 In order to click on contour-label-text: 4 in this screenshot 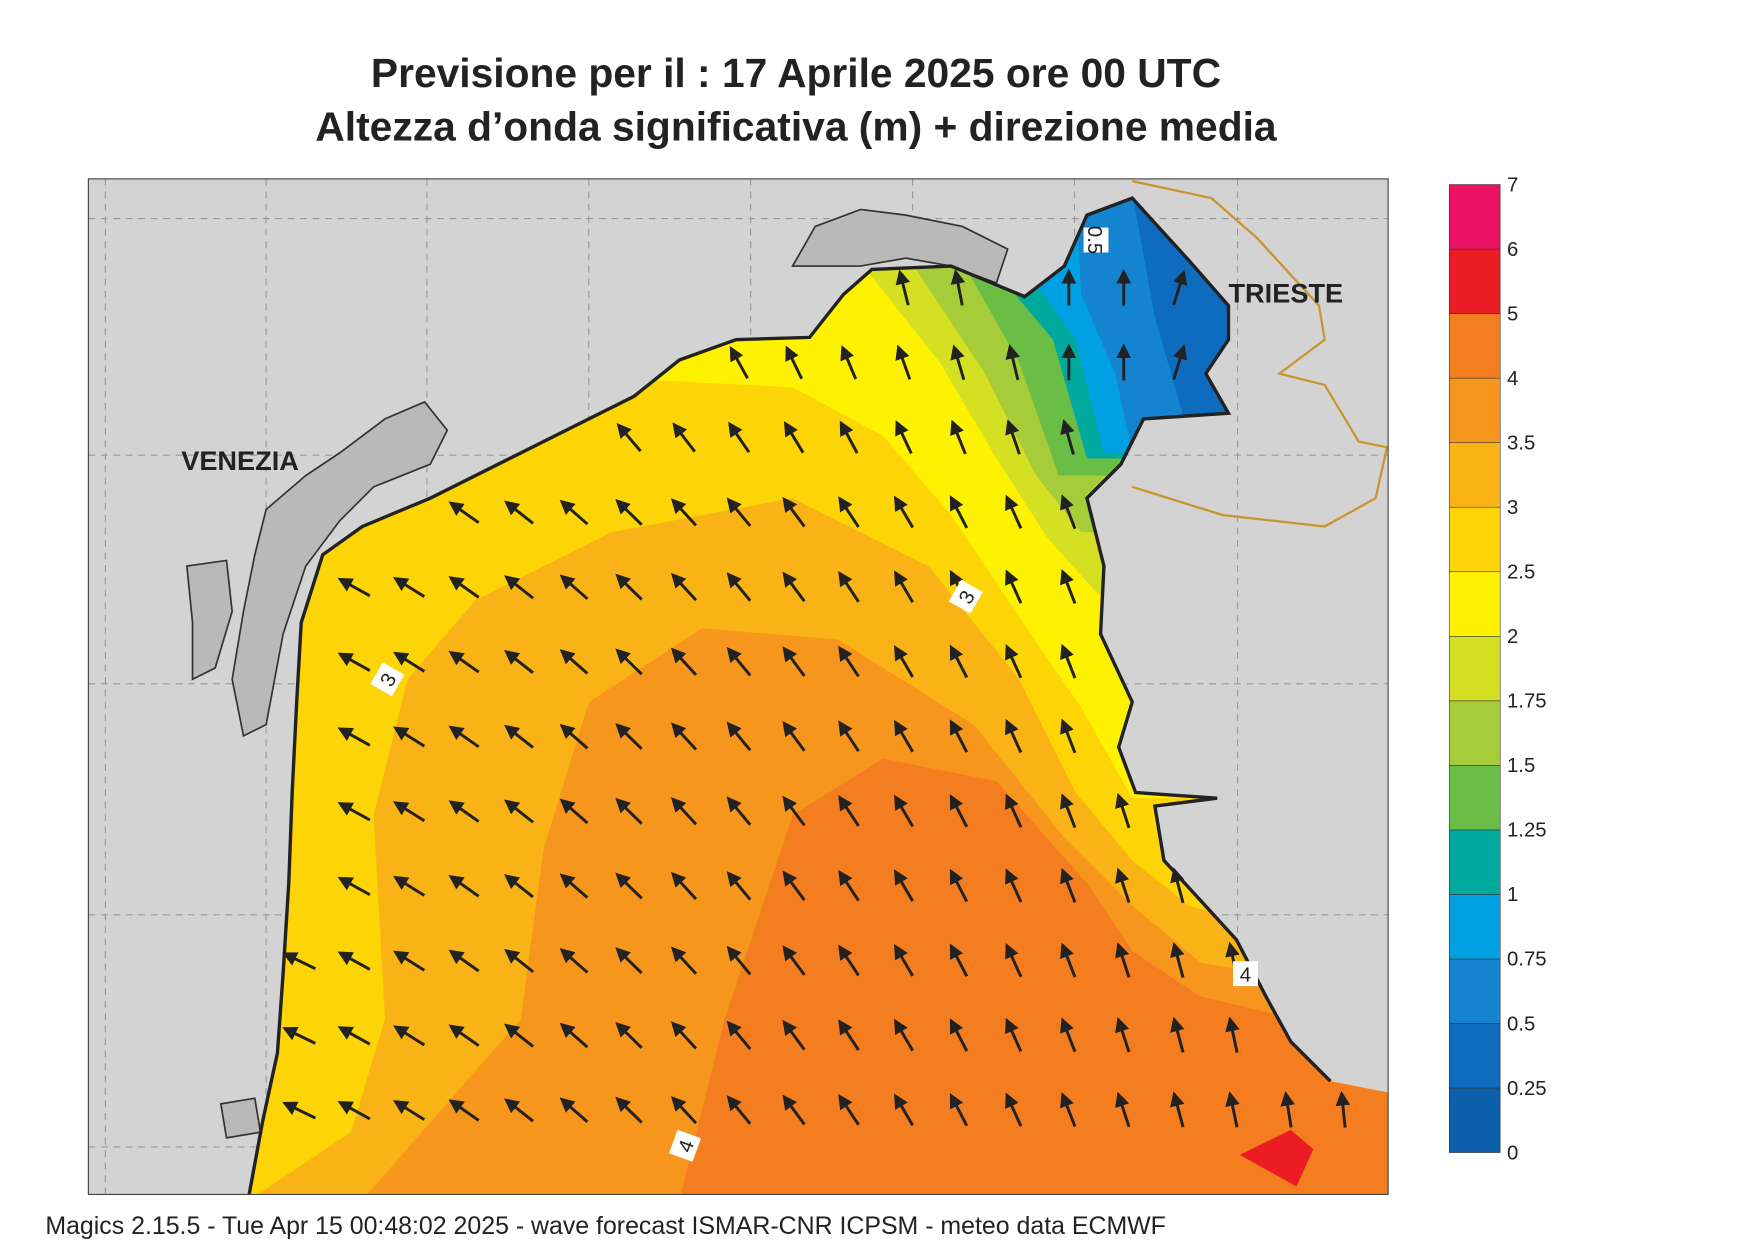, I will do `click(1245, 976)`.